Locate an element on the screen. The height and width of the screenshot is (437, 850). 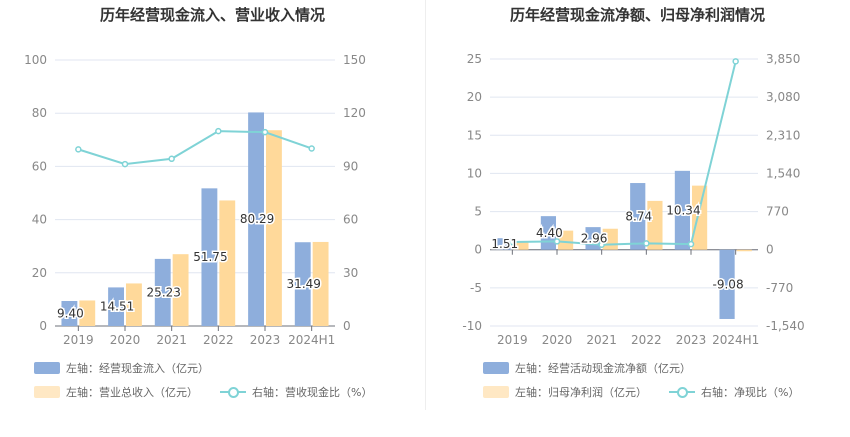
y-left-tick-label: 80 is located at coordinates (39, 113).